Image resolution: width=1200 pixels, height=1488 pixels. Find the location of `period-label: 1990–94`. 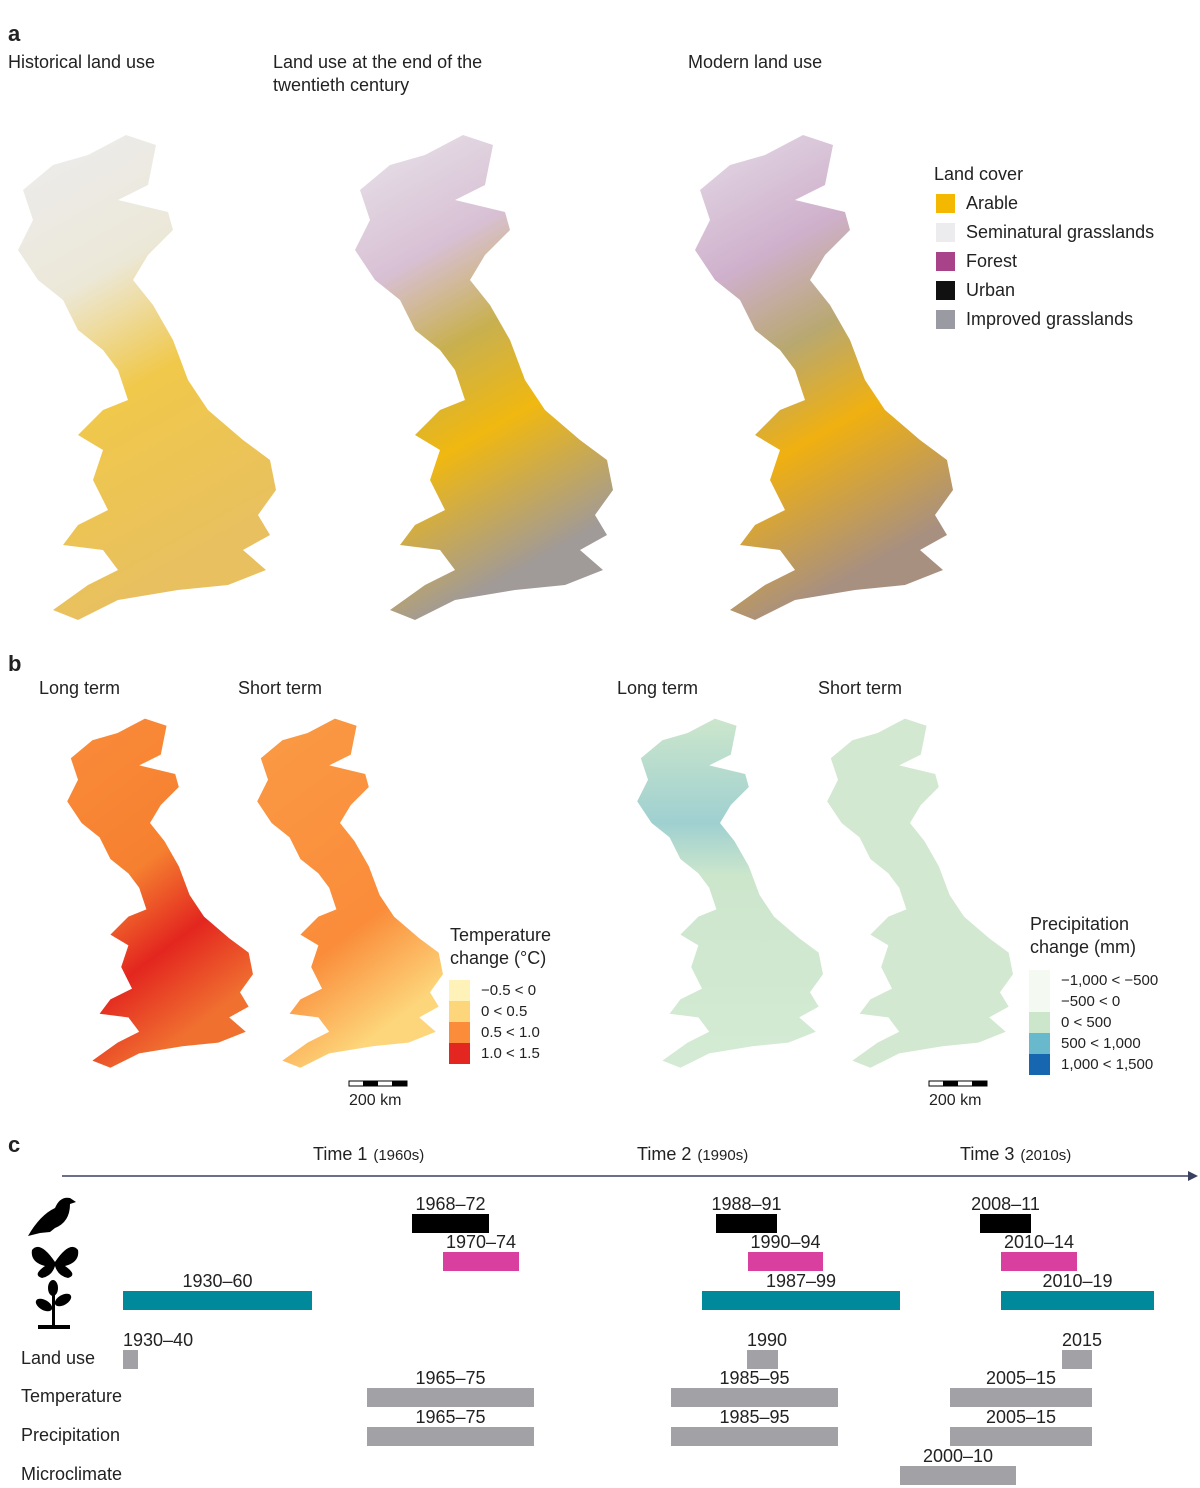

period-label: 1990–94 is located at coordinates (785, 1242).